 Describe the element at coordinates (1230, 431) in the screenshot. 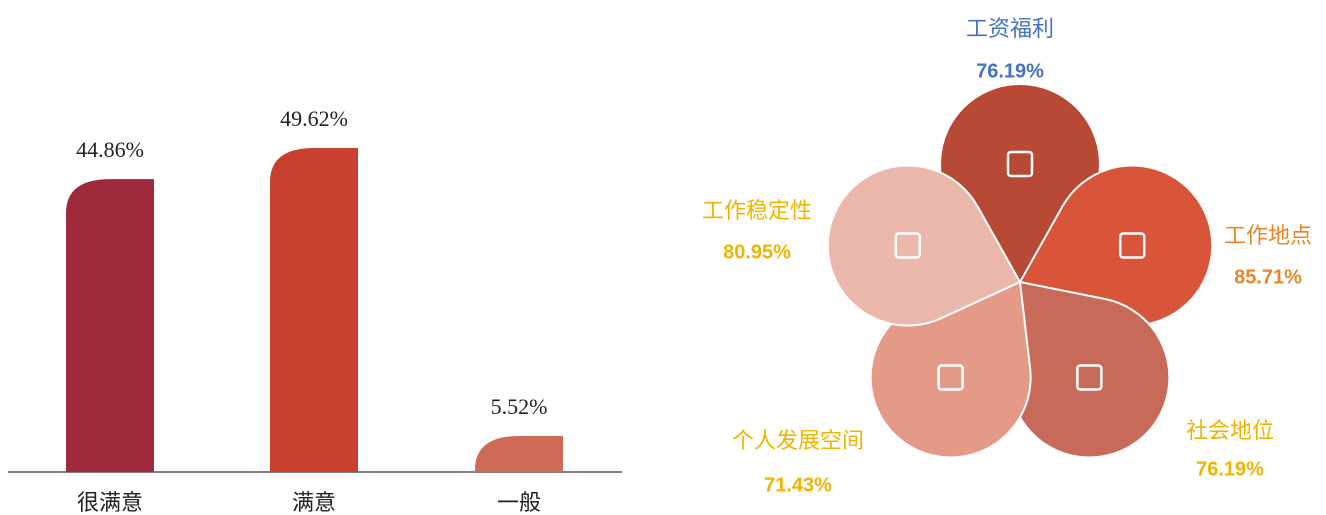

I see `petal-label: 社会地位` at that location.